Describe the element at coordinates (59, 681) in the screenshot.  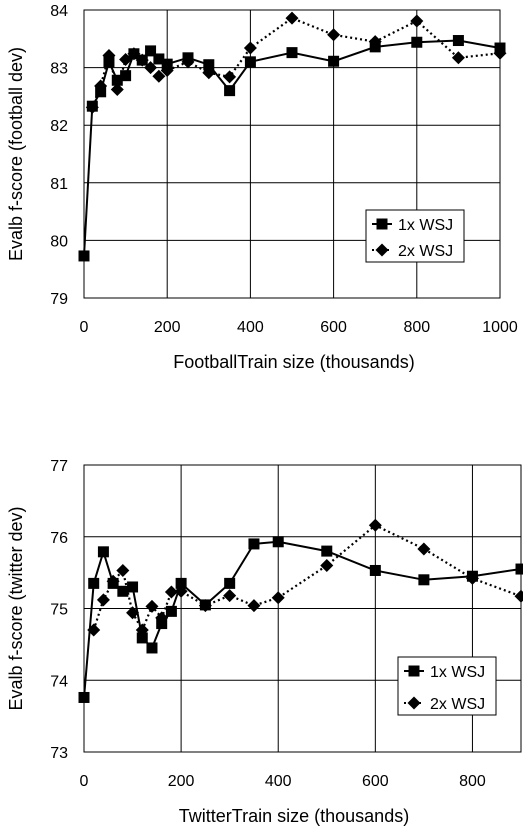
I see `y-tick-label: 74` at that location.